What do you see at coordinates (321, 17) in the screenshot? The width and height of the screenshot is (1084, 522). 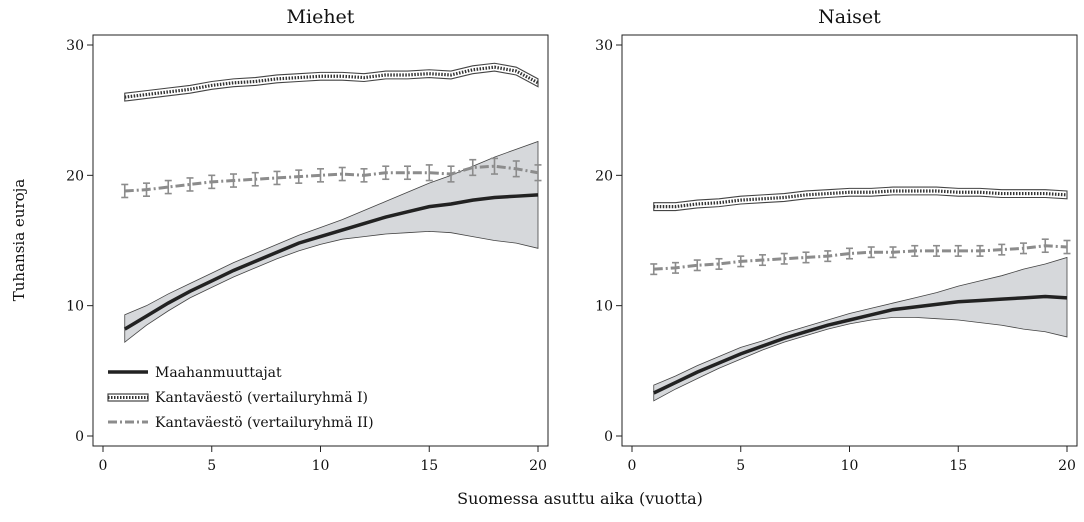 I see `panel-title: Miehet` at bounding box center [321, 17].